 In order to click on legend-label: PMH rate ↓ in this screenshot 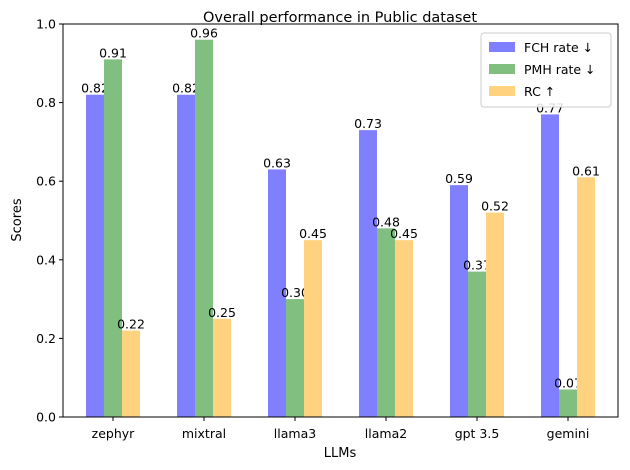, I will do `click(560, 69)`.